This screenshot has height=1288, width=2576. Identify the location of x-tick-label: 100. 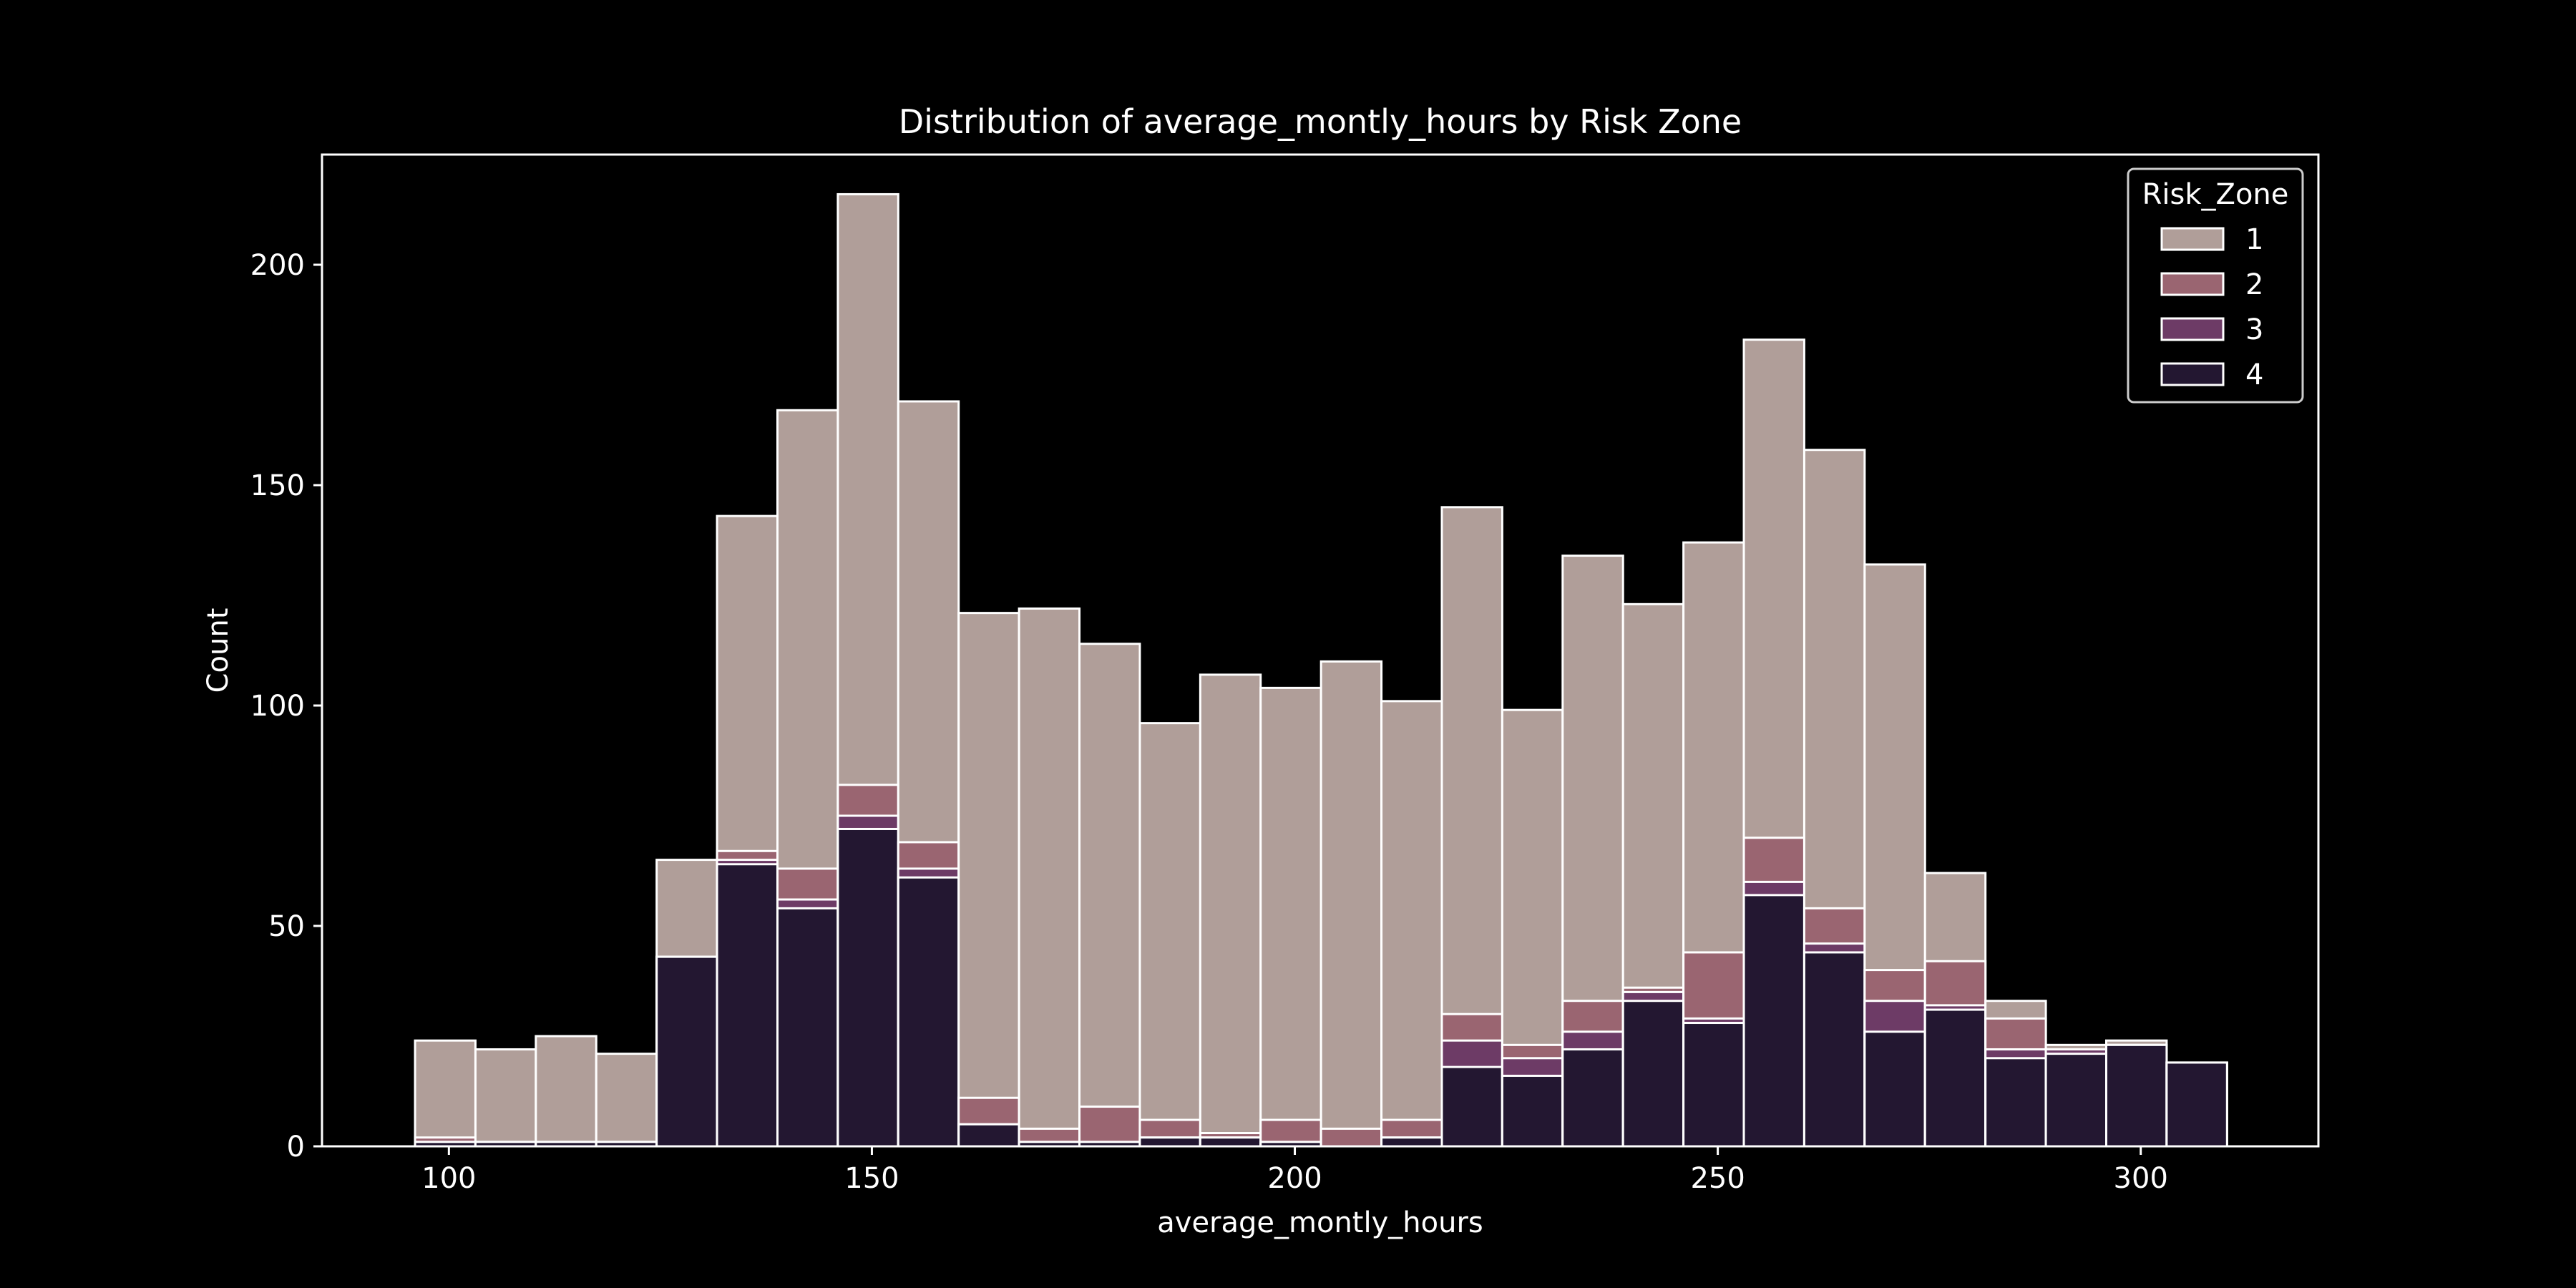
(448, 1178).